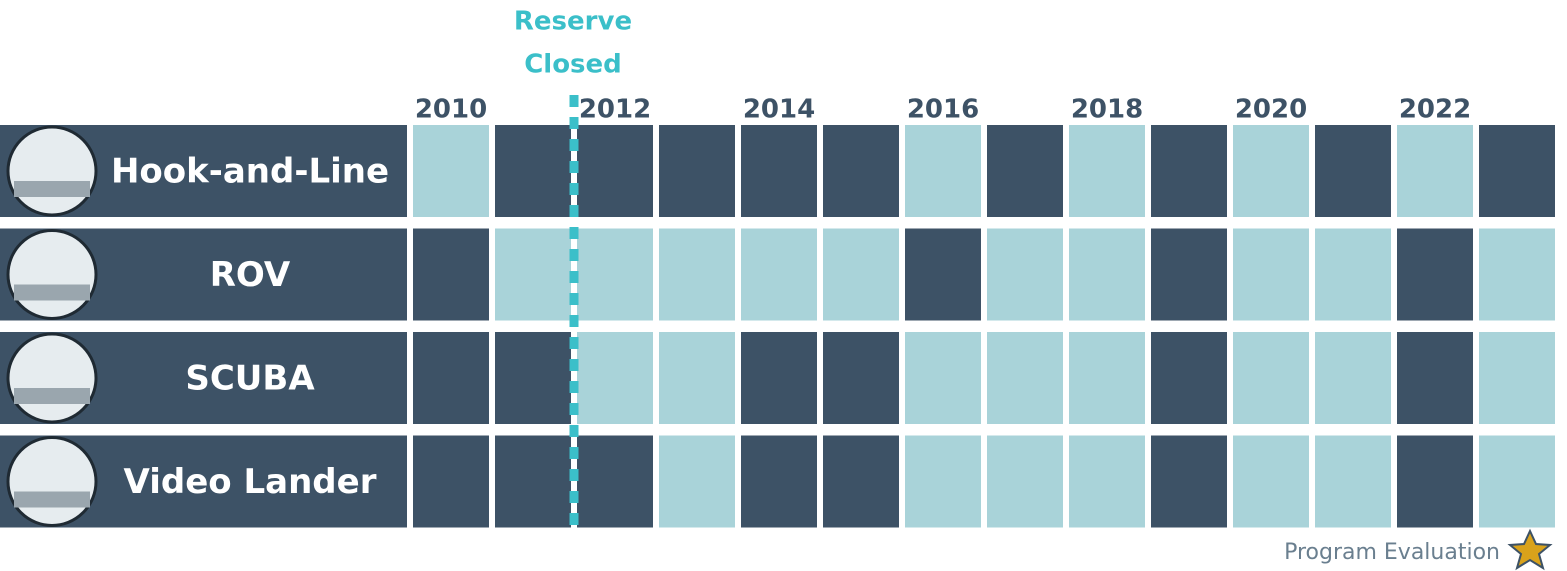 The image size is (1567, 571). I want to click on year-label: 2020, so click(1271, 110).